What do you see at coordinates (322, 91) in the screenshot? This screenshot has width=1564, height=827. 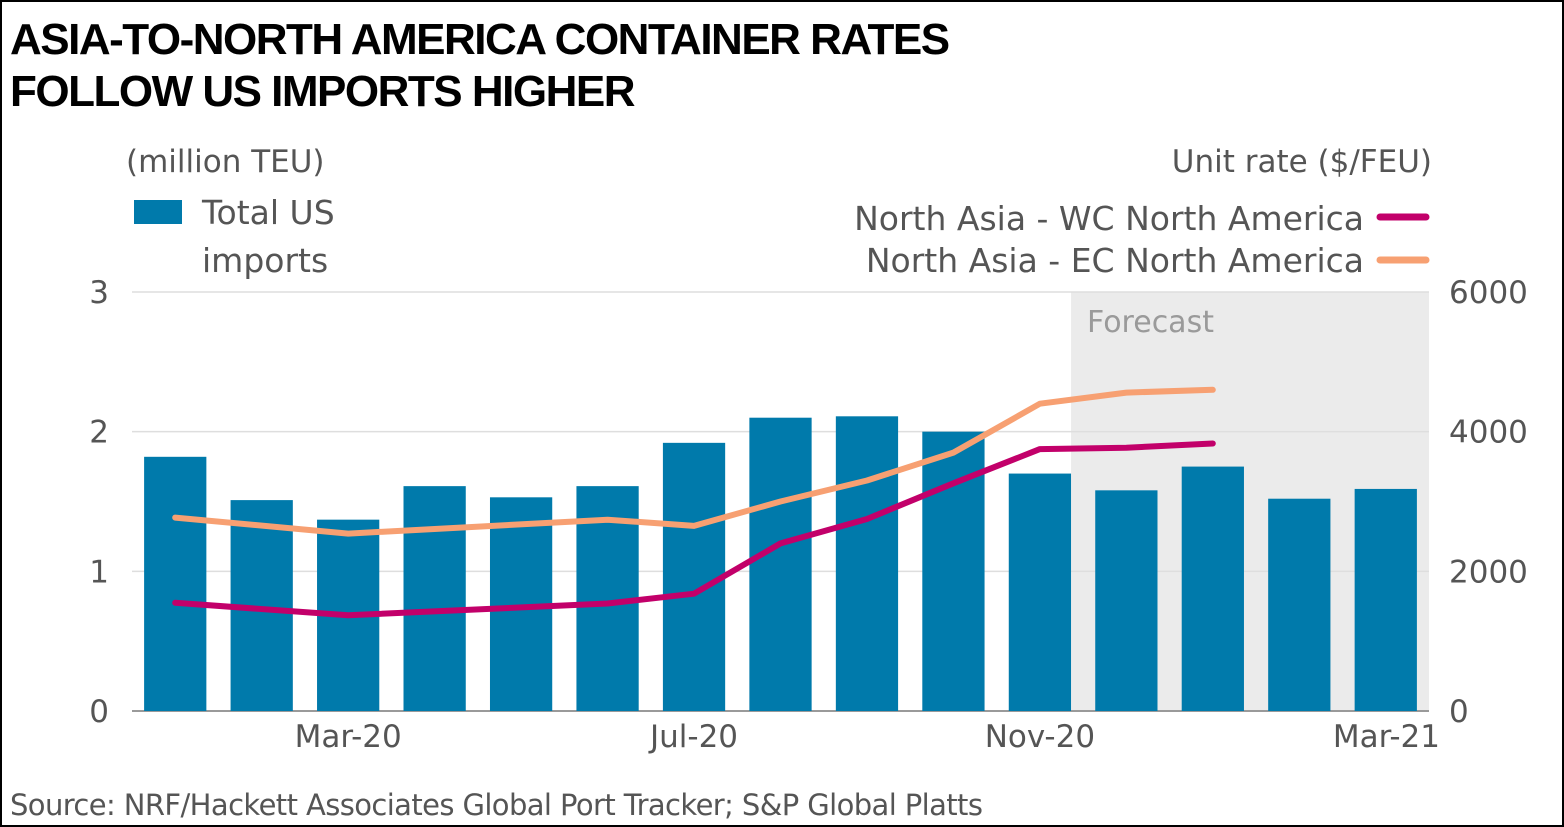 I see `title-line-2: FOLLOW US IMPORTS HIGHER` at bounding box center [322, 91].